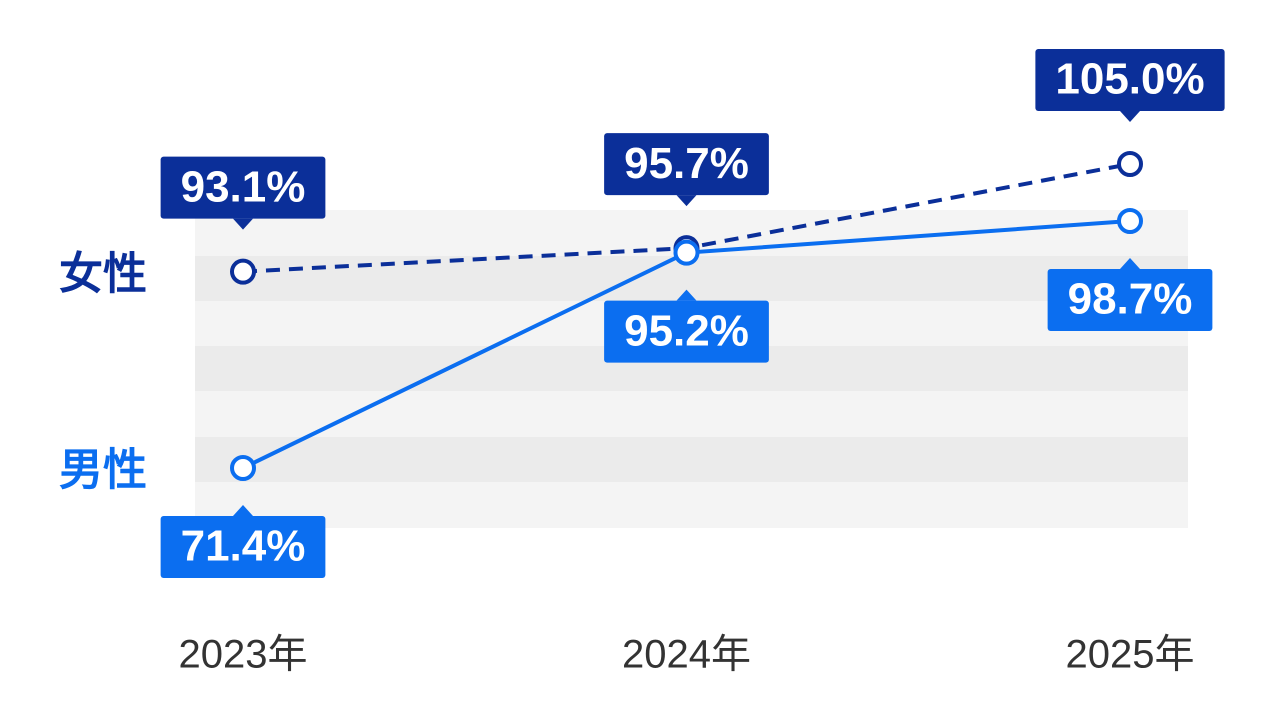 The height and width of the screenshot is (720, 1280). I want to click on value-callout: 71.4%, so click(243, 541).